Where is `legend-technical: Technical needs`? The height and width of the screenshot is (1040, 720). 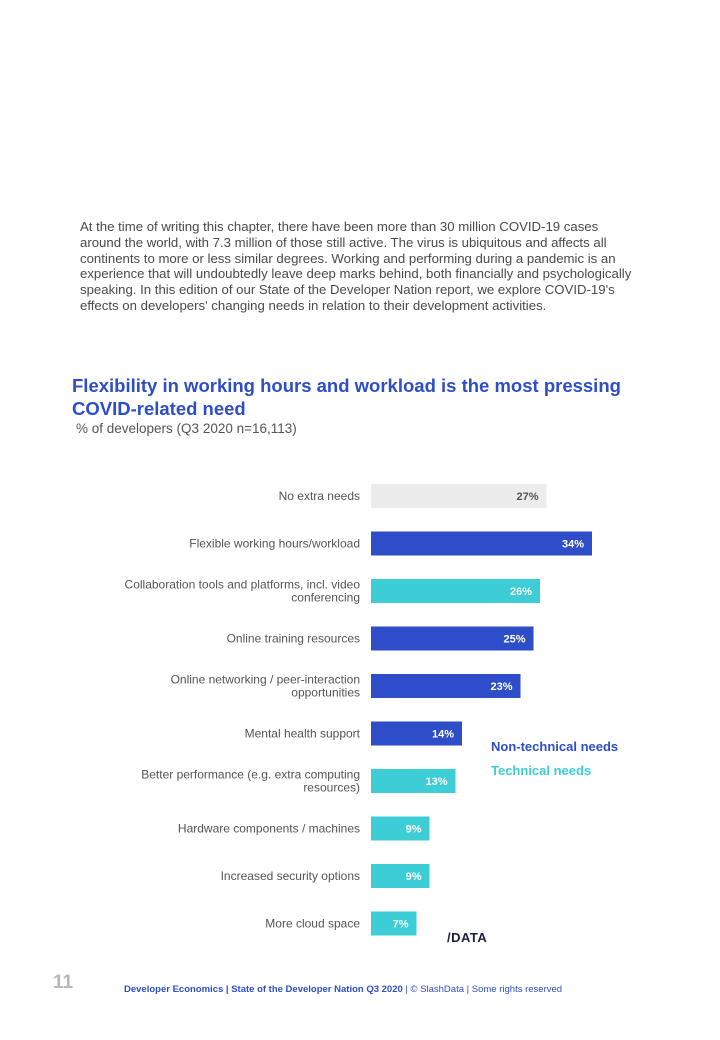 legend-technical: Technical needs is located at coordinates (541, 770).